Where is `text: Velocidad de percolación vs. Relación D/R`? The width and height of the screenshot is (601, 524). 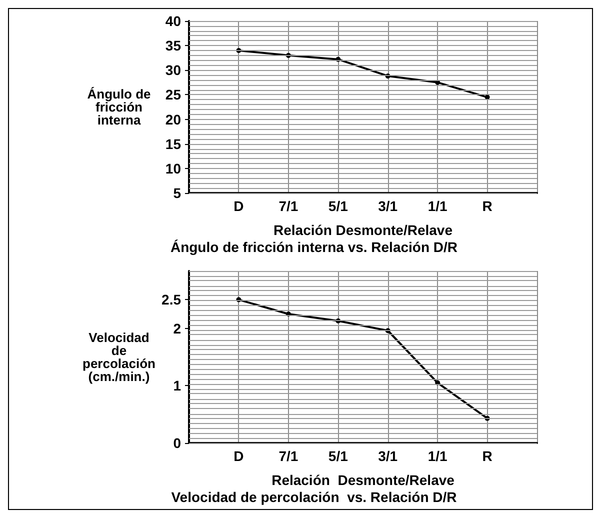 text: Velocidad de percolación vs. Relación D/R is located at coordinates (314, 497).